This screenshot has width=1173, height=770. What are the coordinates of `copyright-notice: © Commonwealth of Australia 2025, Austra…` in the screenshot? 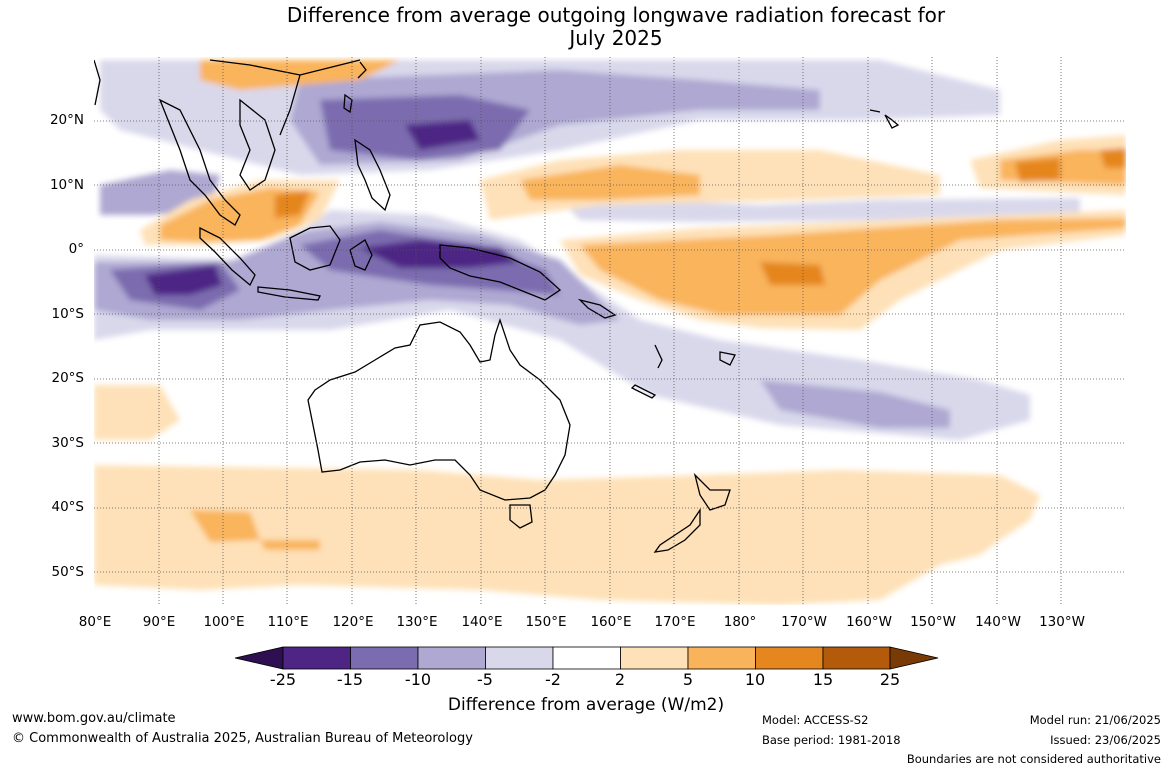 It's located at (242, 738).